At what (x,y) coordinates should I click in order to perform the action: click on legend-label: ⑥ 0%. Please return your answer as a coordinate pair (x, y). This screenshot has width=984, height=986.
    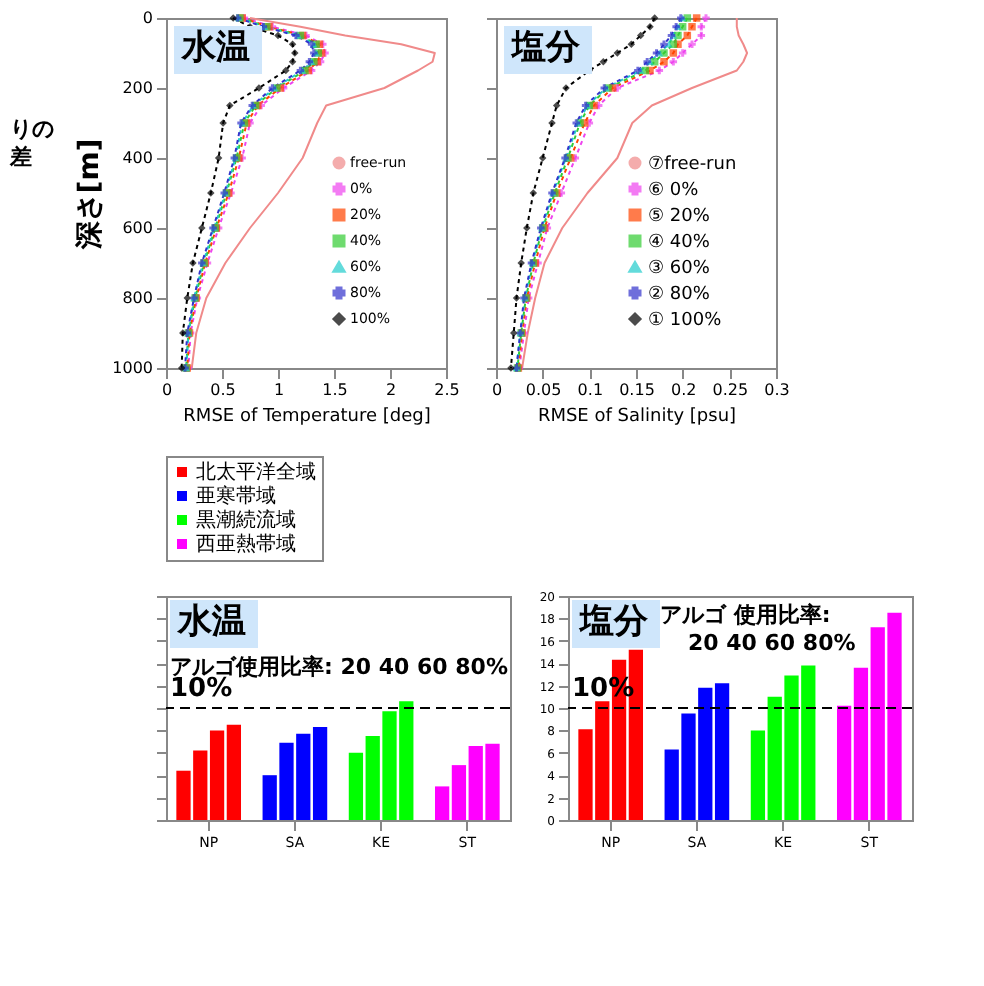
    Looking at the image, I should click on (674, 191).